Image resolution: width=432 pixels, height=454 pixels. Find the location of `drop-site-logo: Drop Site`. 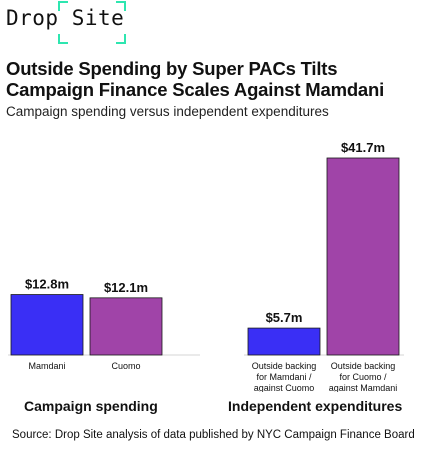

drop-site-logo: Drop Site is located at coordinates (70, 25).